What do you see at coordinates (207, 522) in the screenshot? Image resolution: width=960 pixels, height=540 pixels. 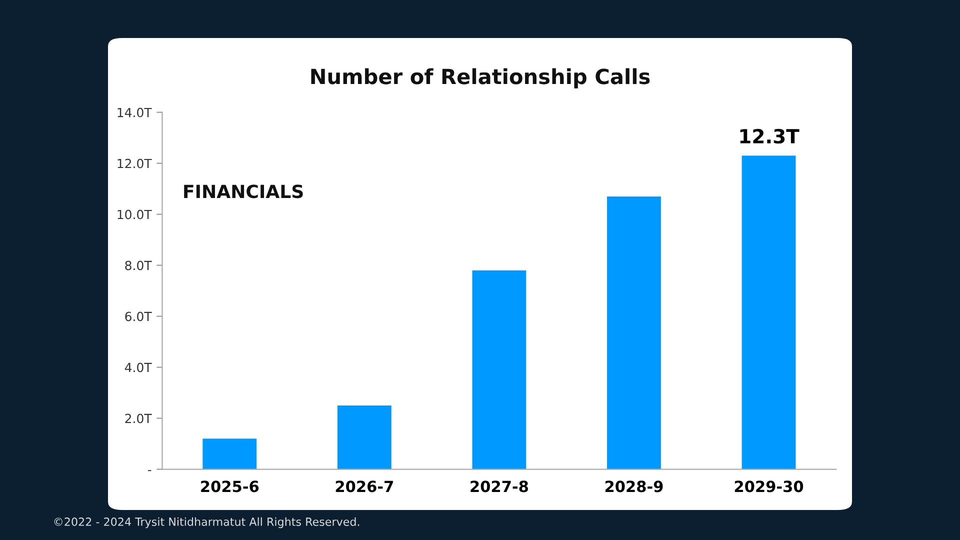 I see `text: ©2022 - 2024 Trysit Nitidharmatut All Rights Reserved.` at bounding box center [207, 522].